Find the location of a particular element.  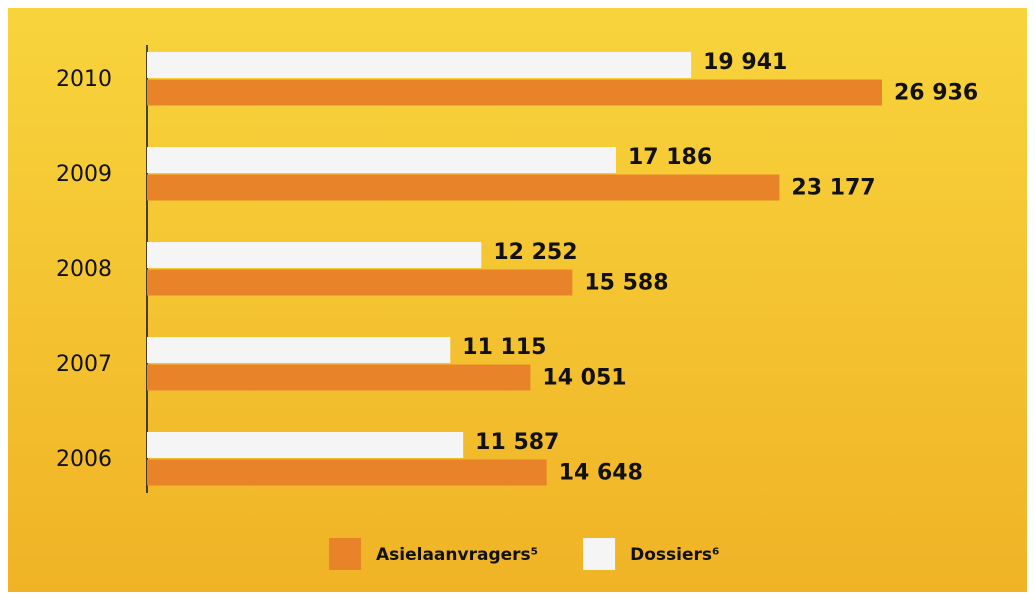

value-label: 14 051 is located at coordinates (584, 378).